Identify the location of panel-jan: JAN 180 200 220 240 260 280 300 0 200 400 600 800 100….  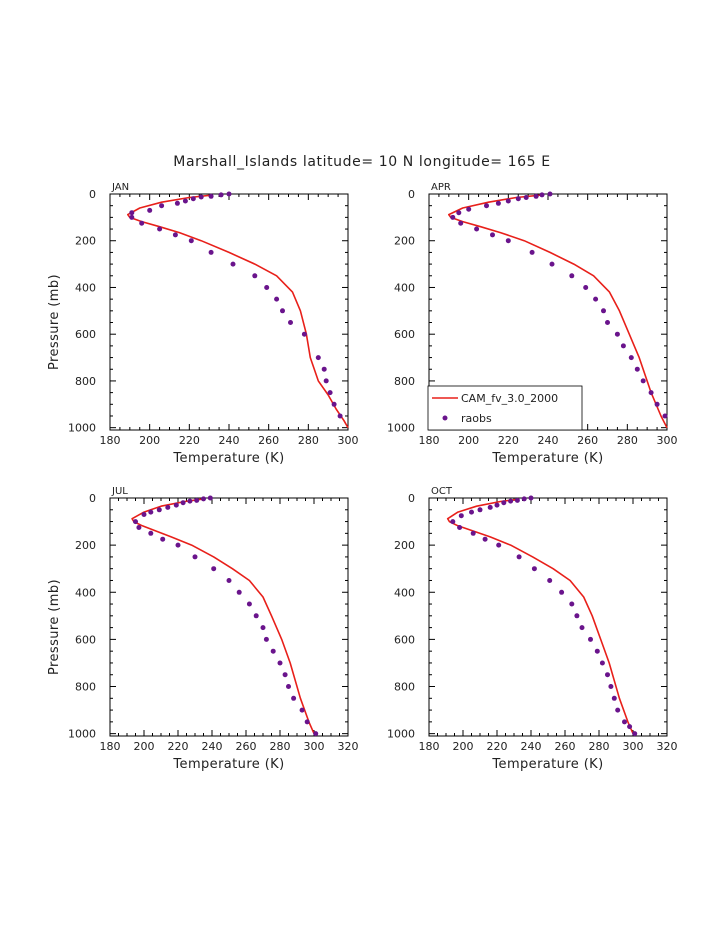
(203, 324).